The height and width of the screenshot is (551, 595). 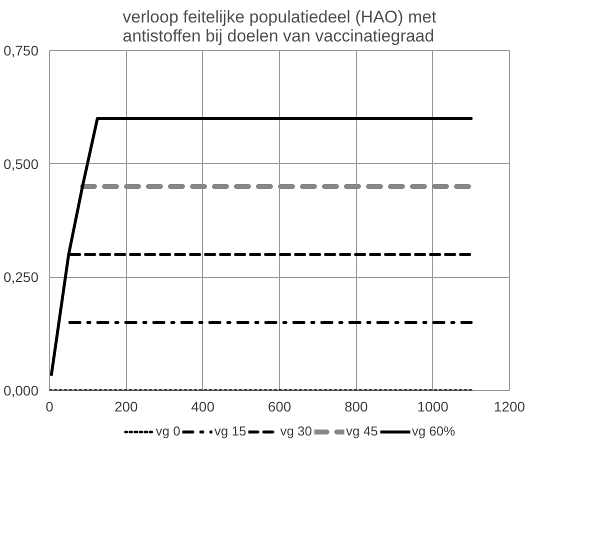 What do you see at coordinates (50, 406) in the screenshot?
I see `x-tick-label: 0` at bounding box center [50, 406].